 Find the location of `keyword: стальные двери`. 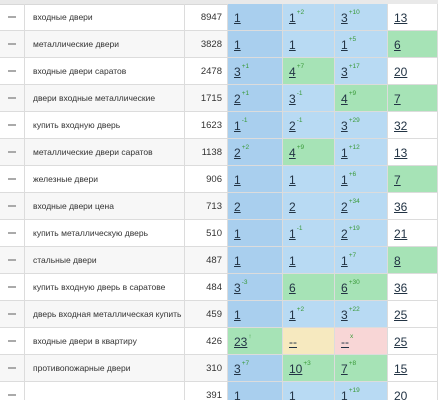

keyword: стальные двери is located at coordinates (65, 260).